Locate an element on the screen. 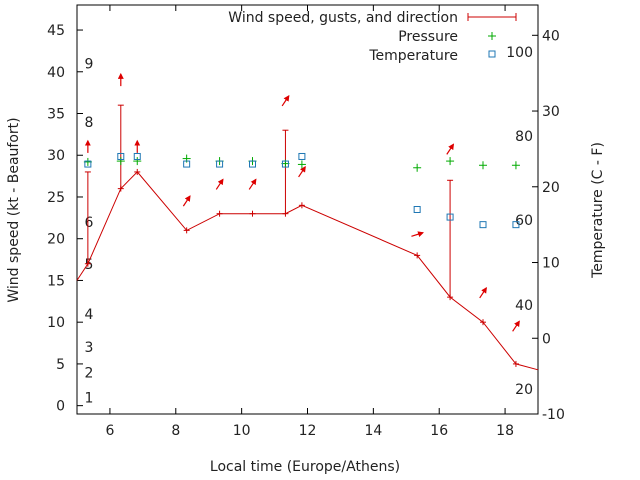  beaufort-scale-labels: 1 2 3 4 5 6 8 9 is located at coordinates (89, 231).